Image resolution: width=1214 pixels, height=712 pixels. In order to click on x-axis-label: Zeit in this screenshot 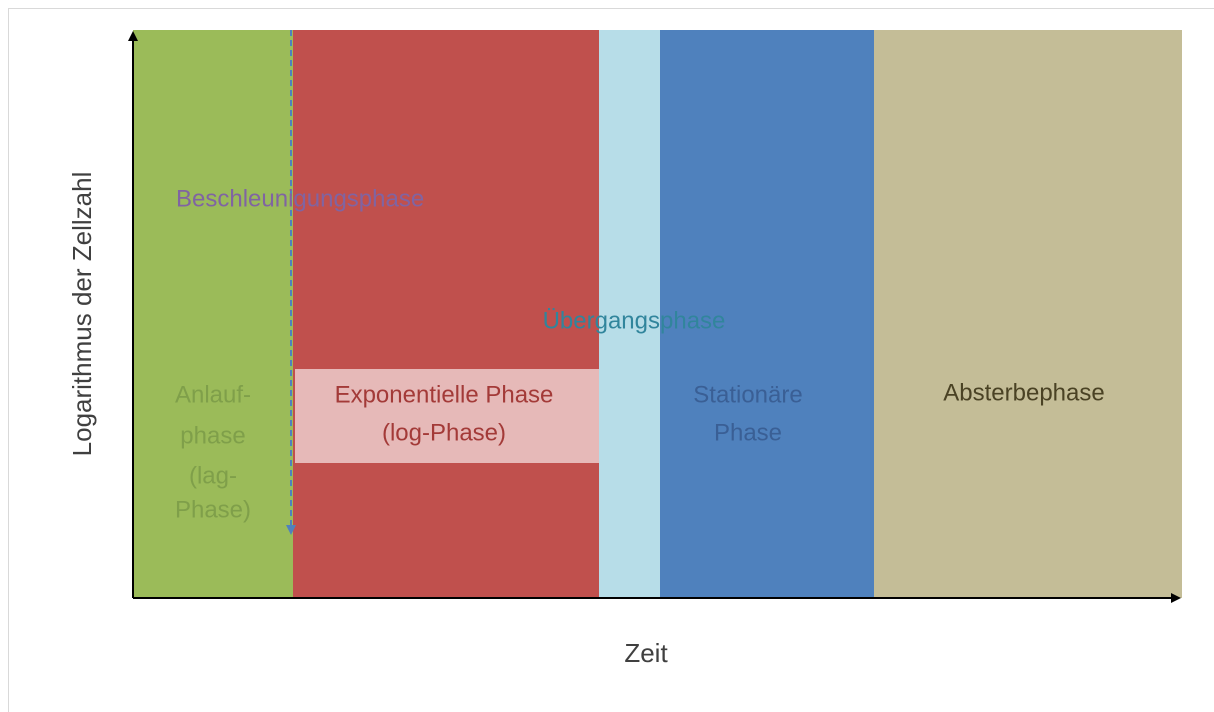, I will do `click(646, 653)`.